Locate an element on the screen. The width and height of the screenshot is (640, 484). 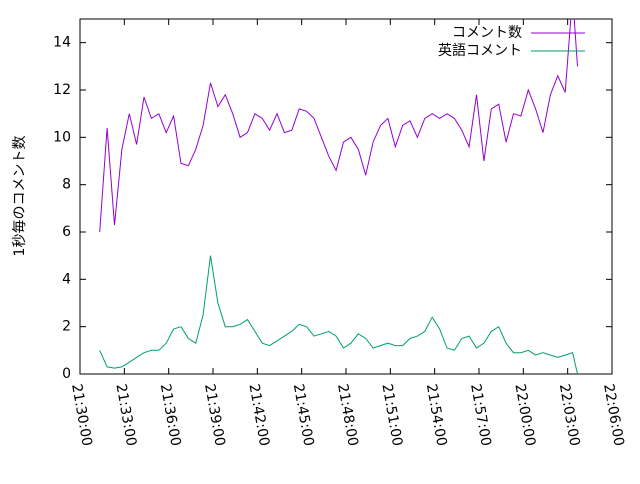
x-tick-label: 21:33:00 is located at coordinates (125, 415).